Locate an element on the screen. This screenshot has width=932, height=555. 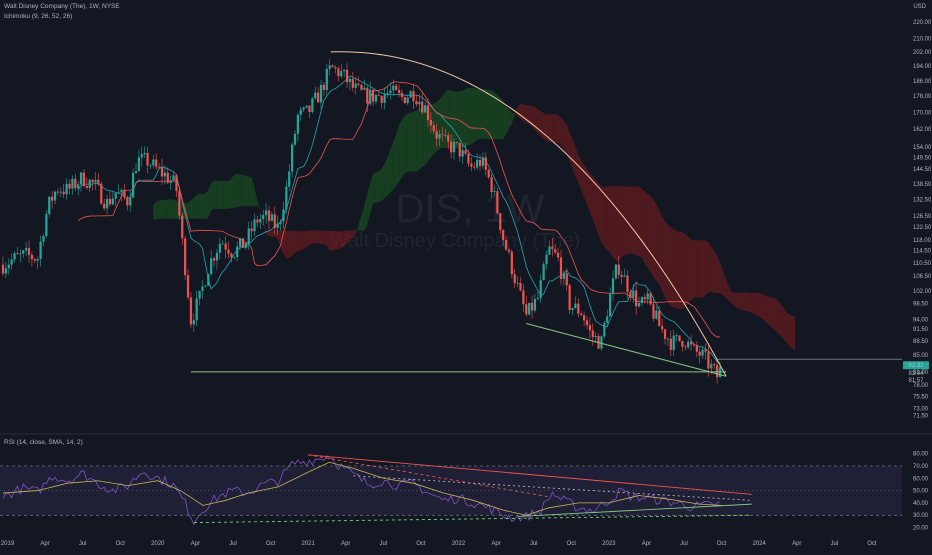
rsi-axis-tick-3: 50.00 is located at coordinates (921, 492).